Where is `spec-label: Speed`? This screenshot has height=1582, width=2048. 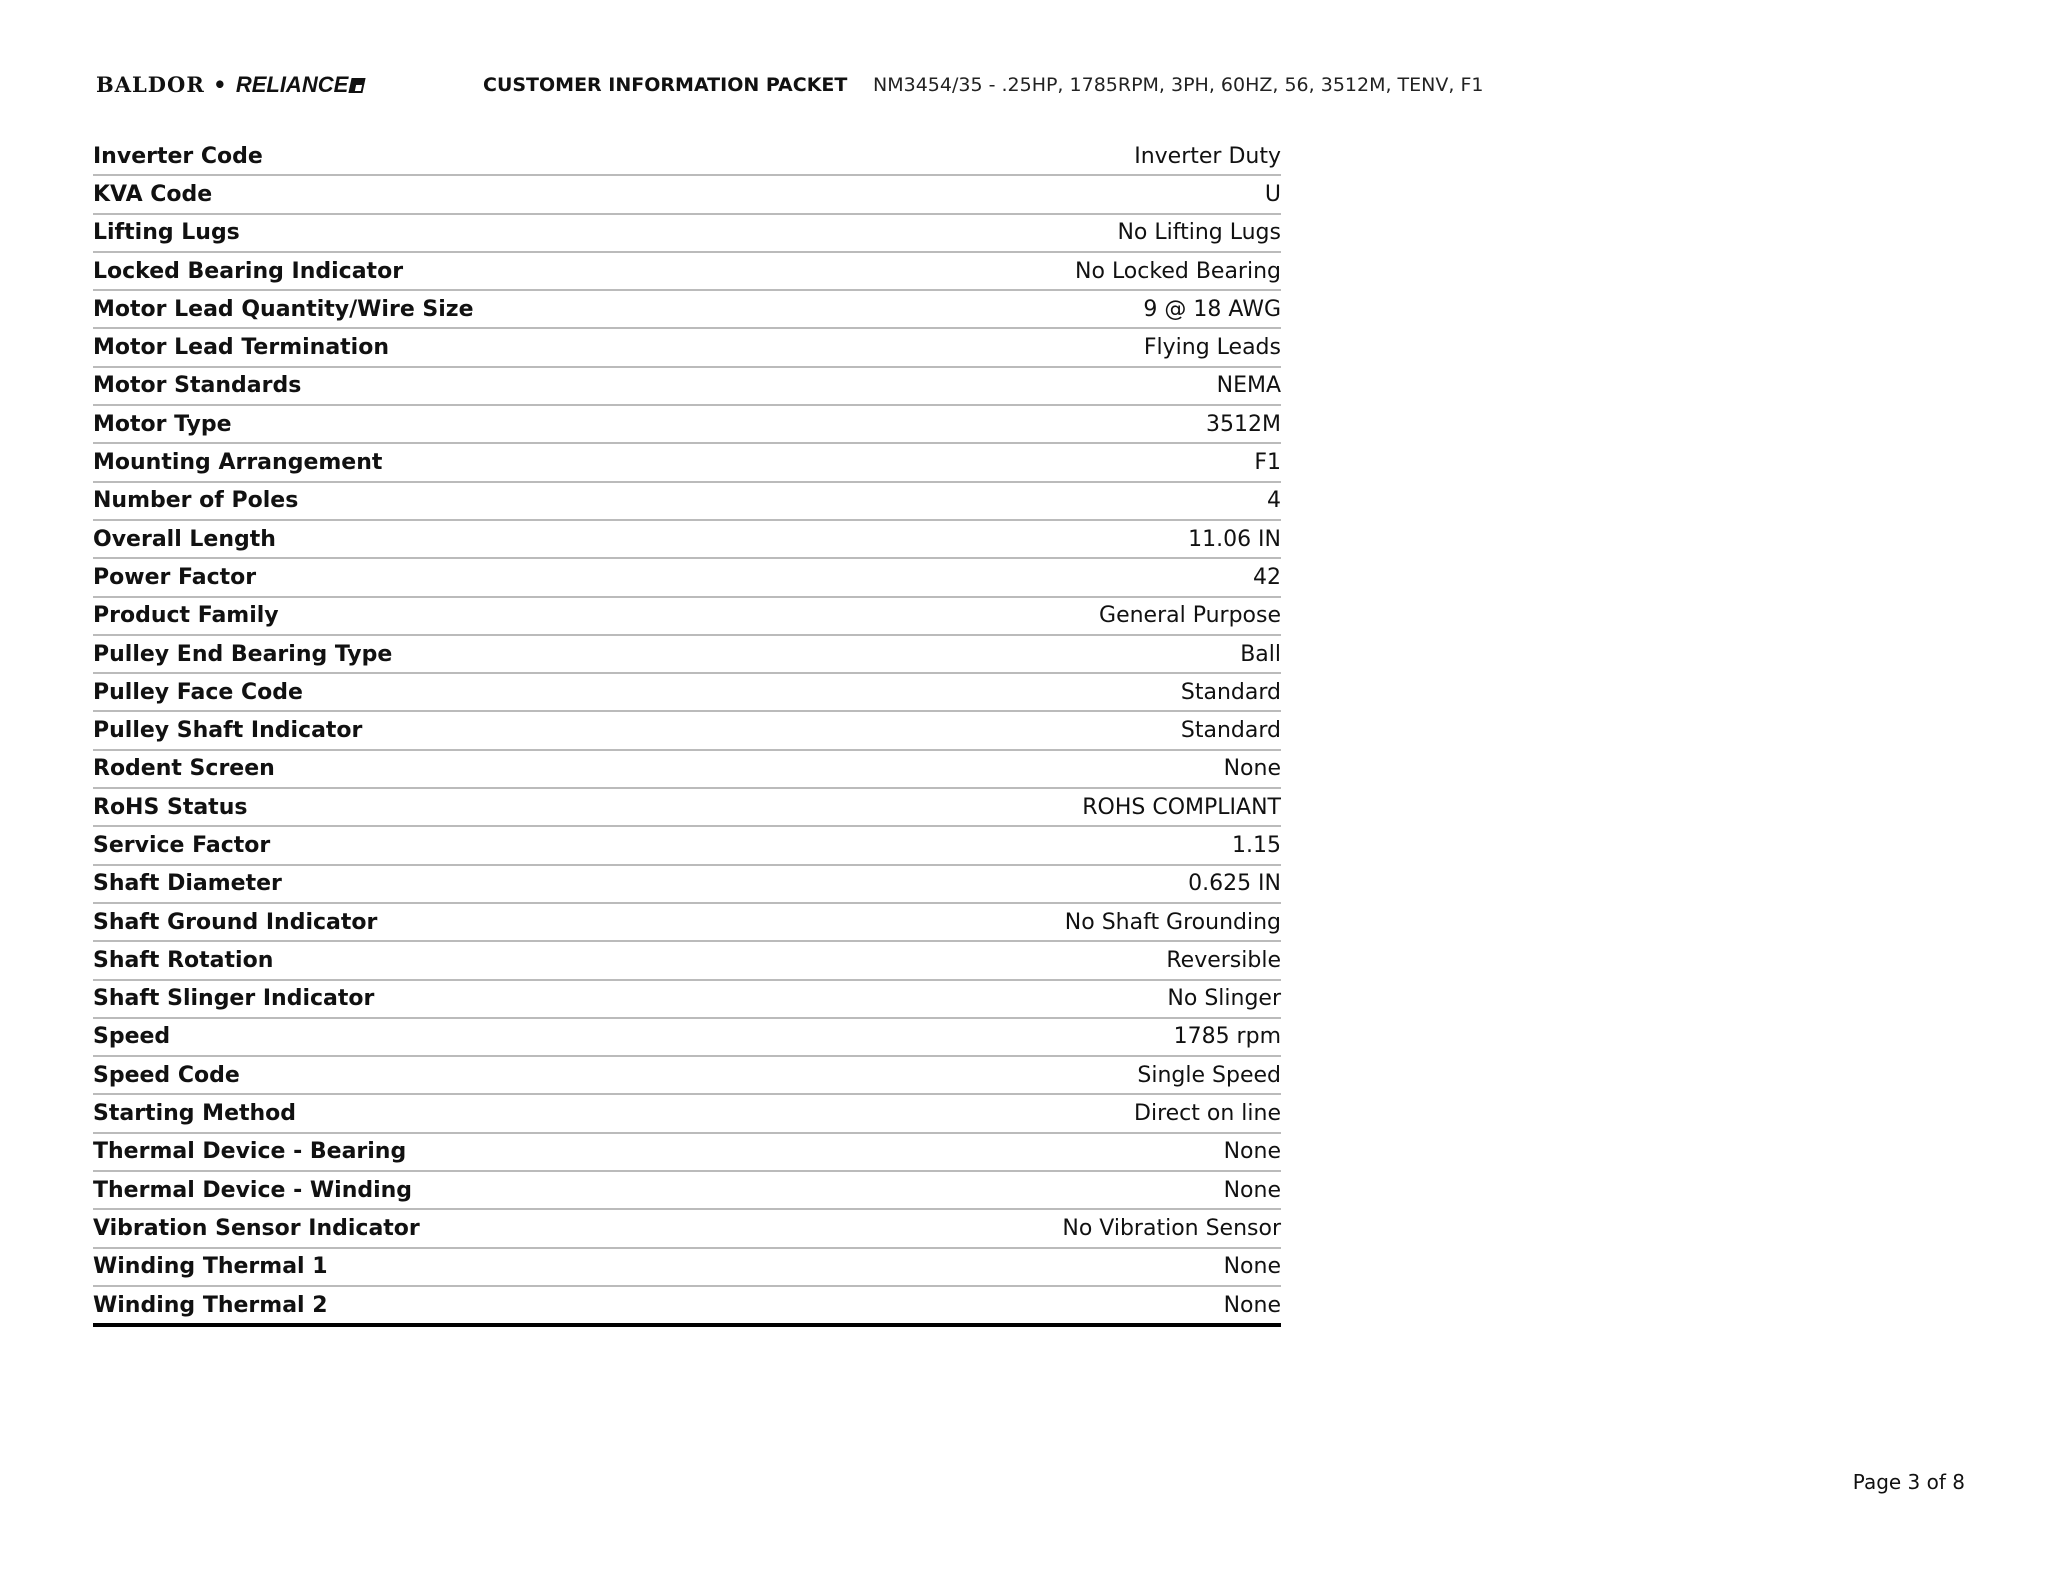 spec-label: Speed is located at coordinates (132, 1037).